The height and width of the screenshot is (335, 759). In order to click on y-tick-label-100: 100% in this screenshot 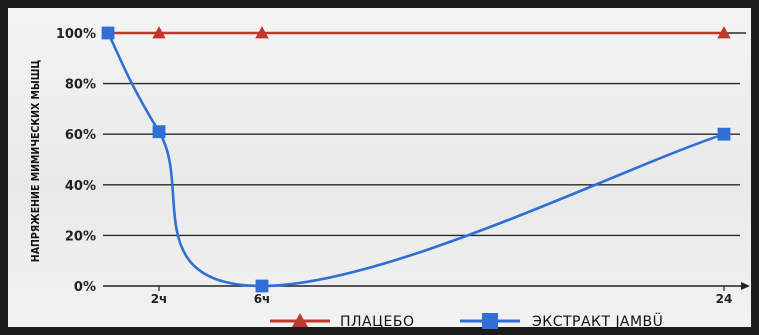, I will do `click(76, 34)`.